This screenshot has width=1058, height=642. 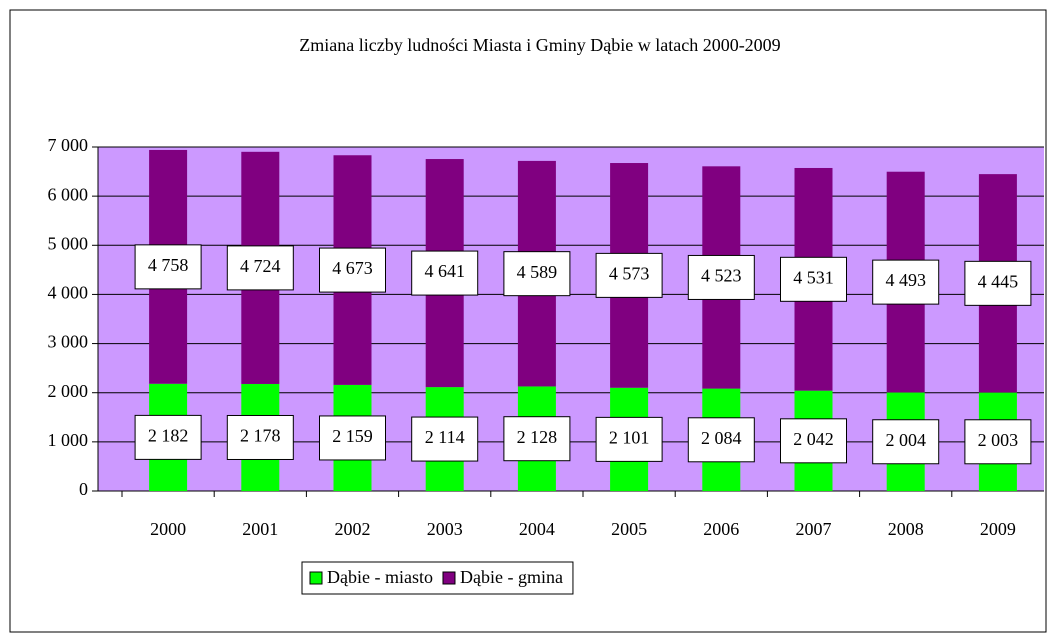 I want to click on y-tick-label: 3 000, so click(x=68, y=342).